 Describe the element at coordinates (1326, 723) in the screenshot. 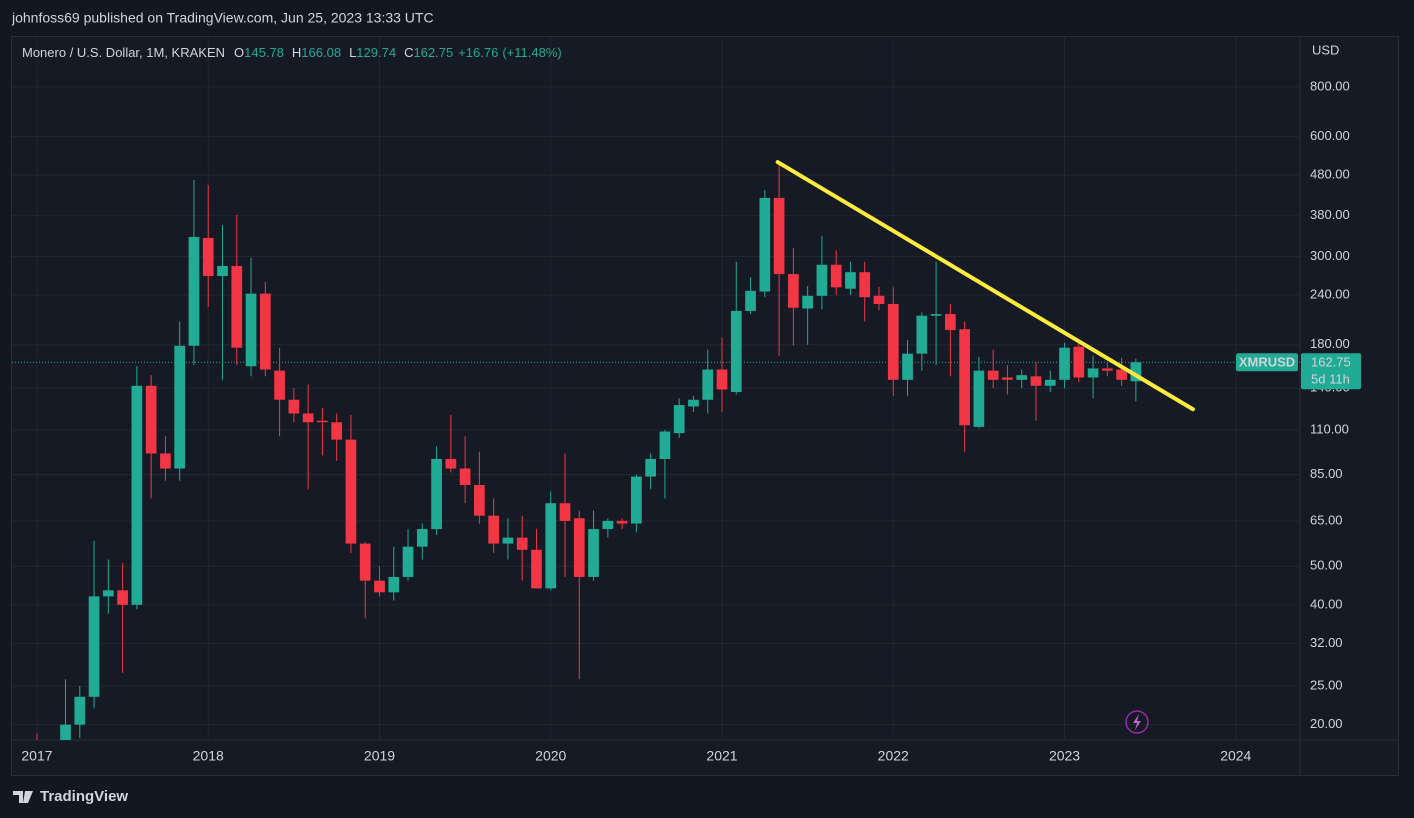

I see `y-tick-label: 20.00` at that location.